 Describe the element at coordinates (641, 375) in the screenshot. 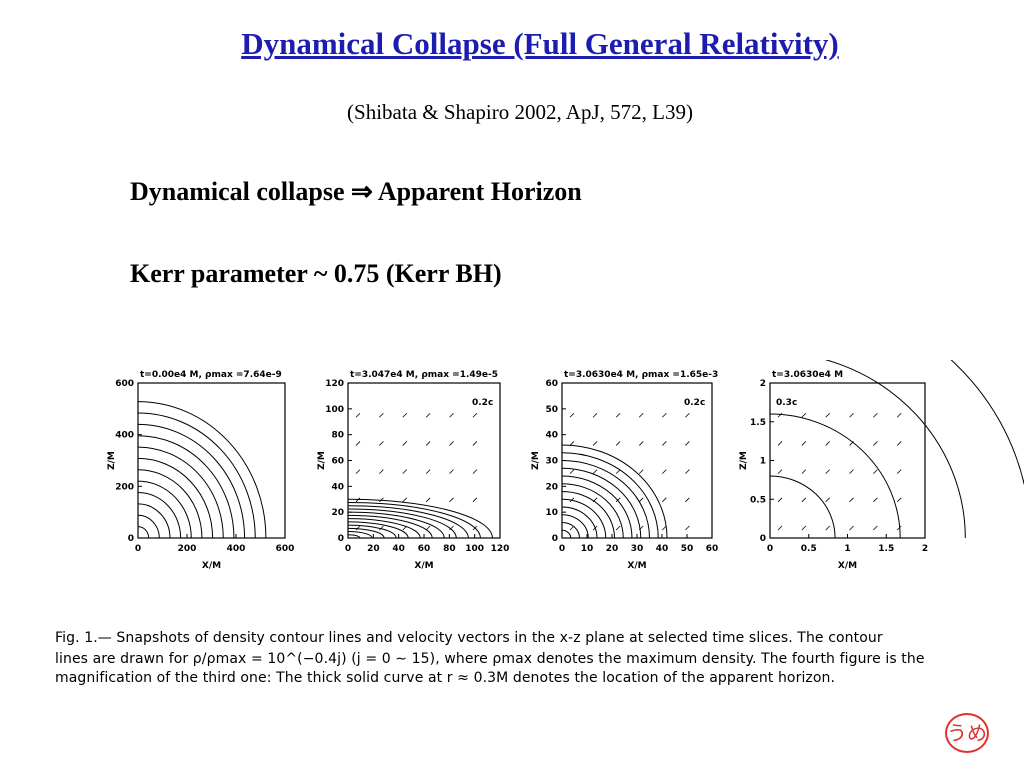

I see `panel-header: t=3.0630e4 M, ρmax =1.65e-3` at that location.